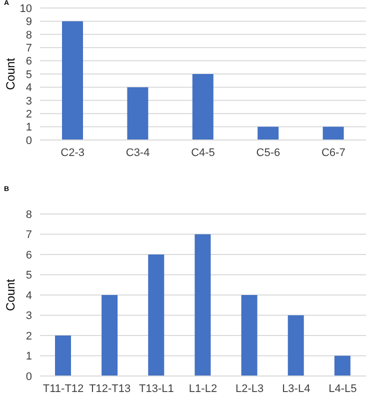 This screenshot has width=371, height=400. I want to click on x-tick-label: T12-T13, so click(110, 388).